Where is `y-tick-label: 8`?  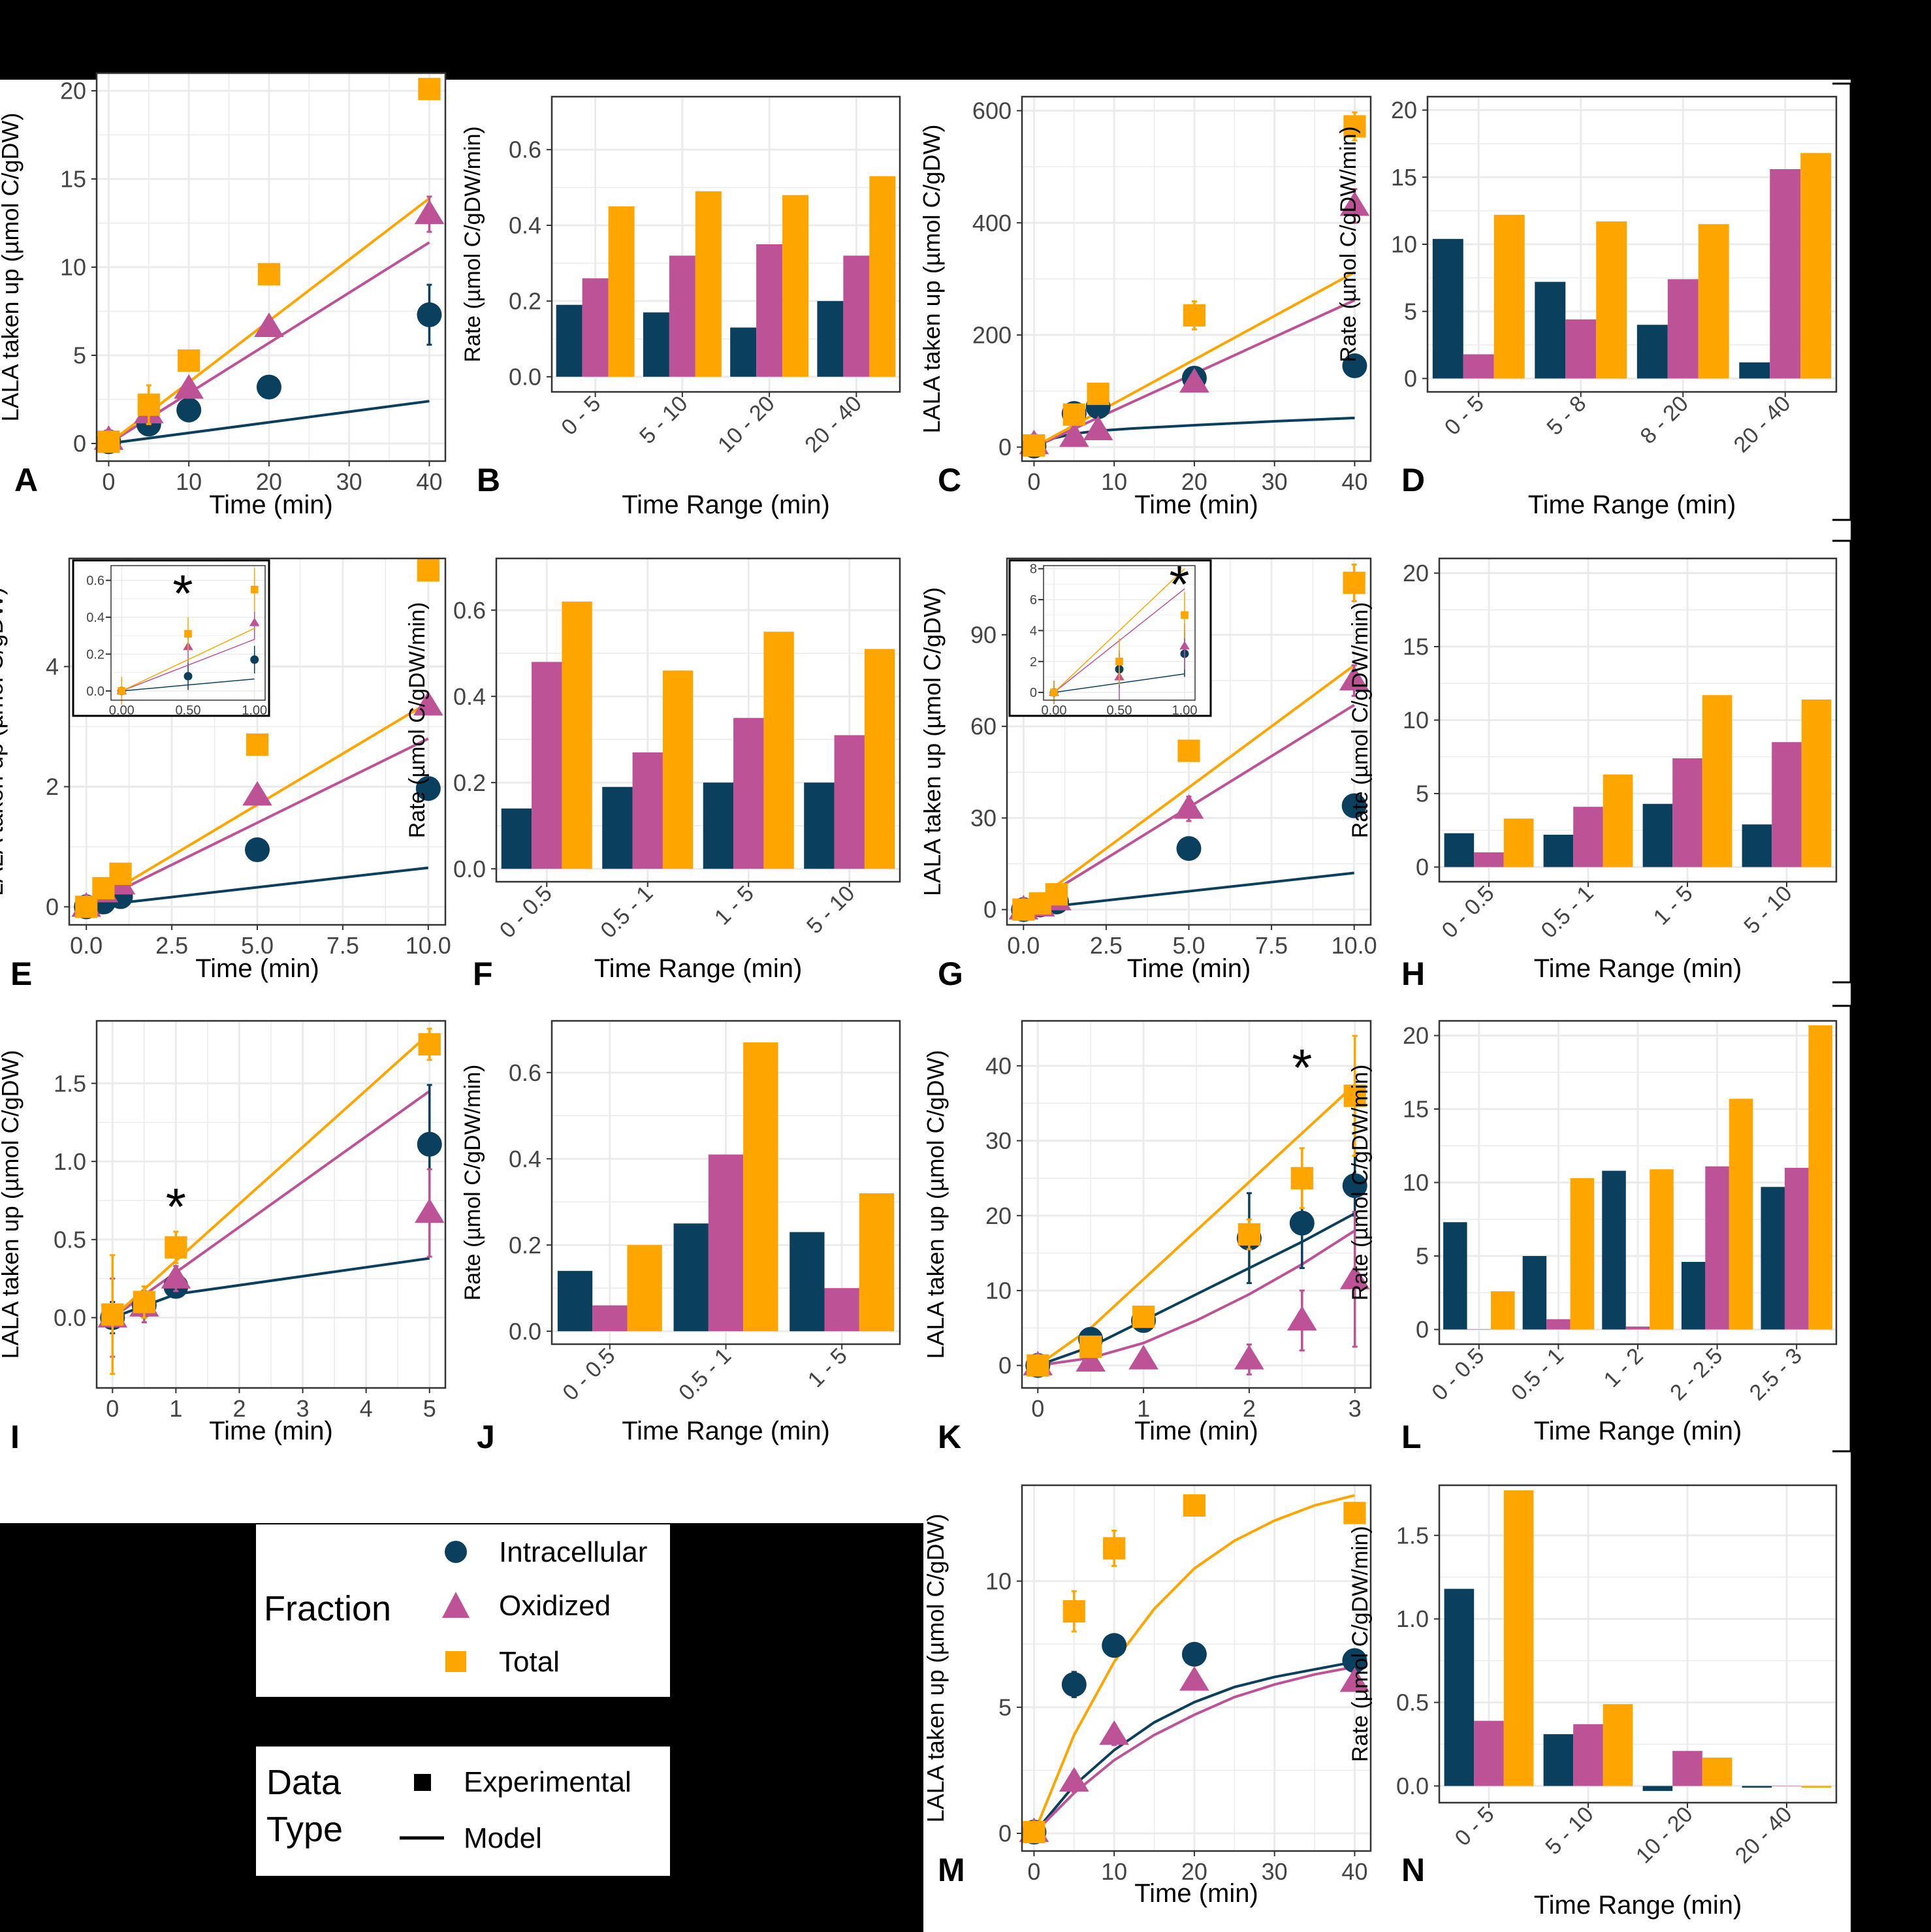 y-tick-label: 8 is located at coordinates (1033, 569).